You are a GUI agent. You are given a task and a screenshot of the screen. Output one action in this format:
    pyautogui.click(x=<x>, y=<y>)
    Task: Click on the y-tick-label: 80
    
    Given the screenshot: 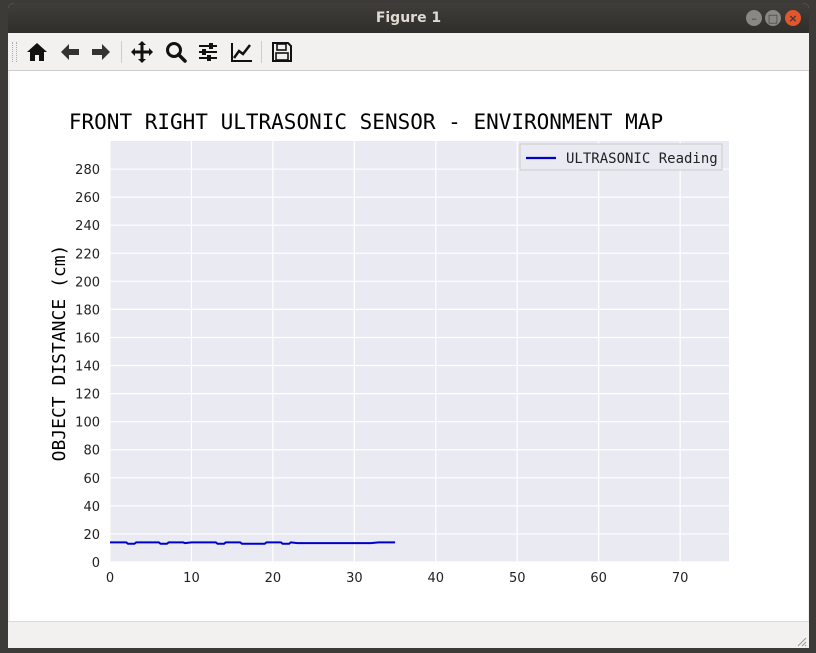 What is the action you would take?
    pyautogui.click(x=91, y=451)
    